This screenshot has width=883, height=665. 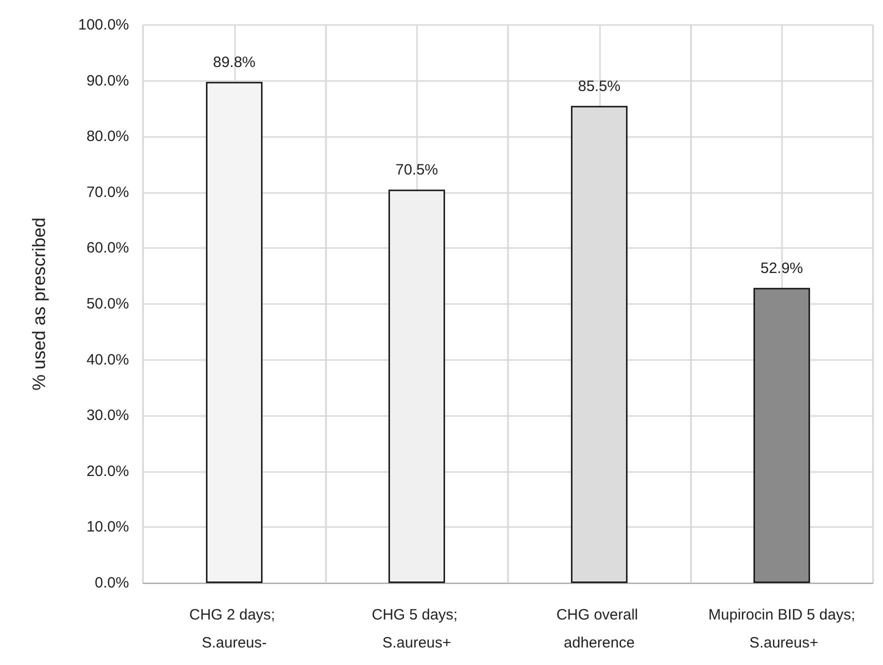 What do you see at coordinates (234, 62) in the screenshot?
I see `data-label: 89.8%` at bounding box center [234, 62].